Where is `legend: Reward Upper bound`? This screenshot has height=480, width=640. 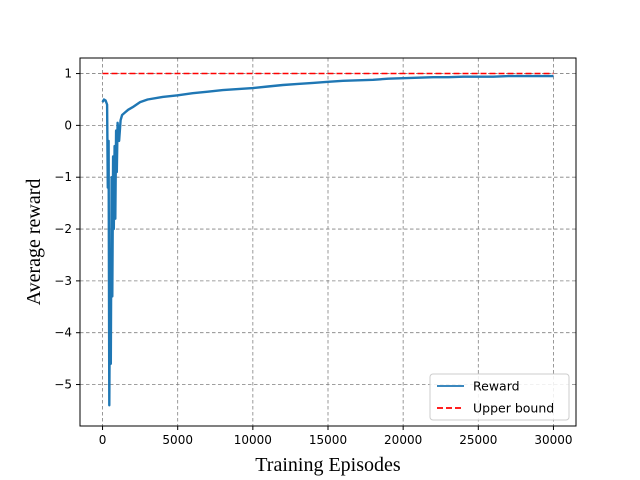 legend: Reward Upper bound is located at coordinates (499, 397).